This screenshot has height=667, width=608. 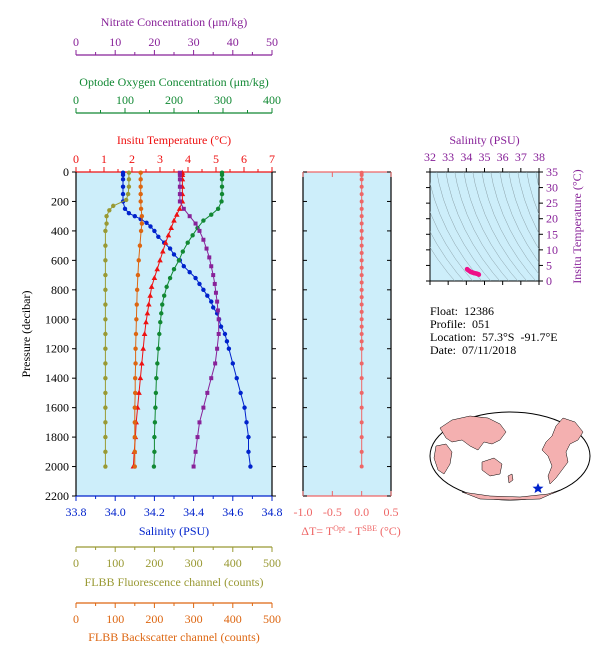 I want to click on ts-temp-tick-label: 35, so click(x=552, y=172).